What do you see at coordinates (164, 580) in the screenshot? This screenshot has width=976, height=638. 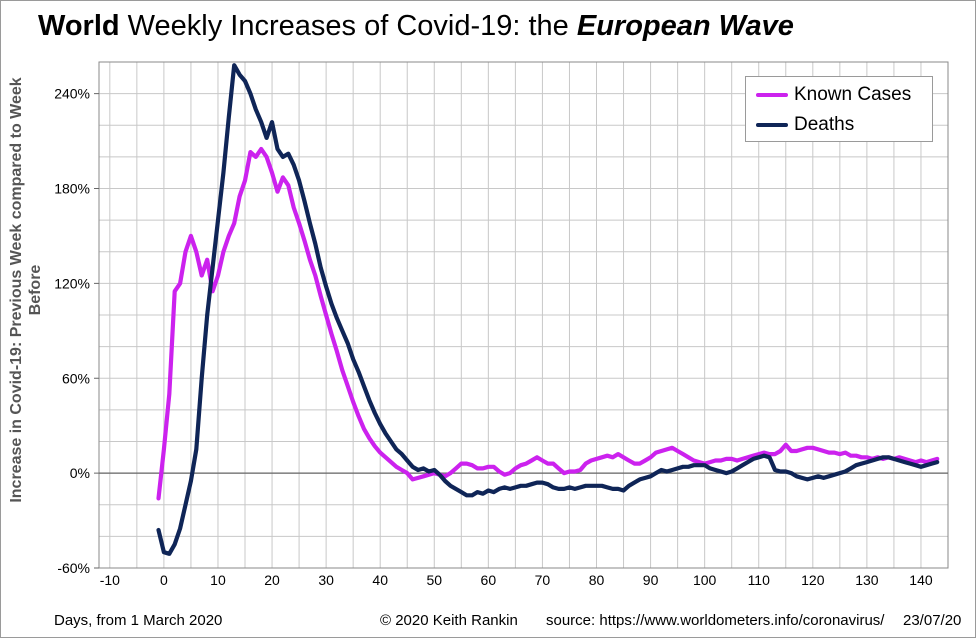 I see `x-tick-label: 0` at bounding box center [164, 580].